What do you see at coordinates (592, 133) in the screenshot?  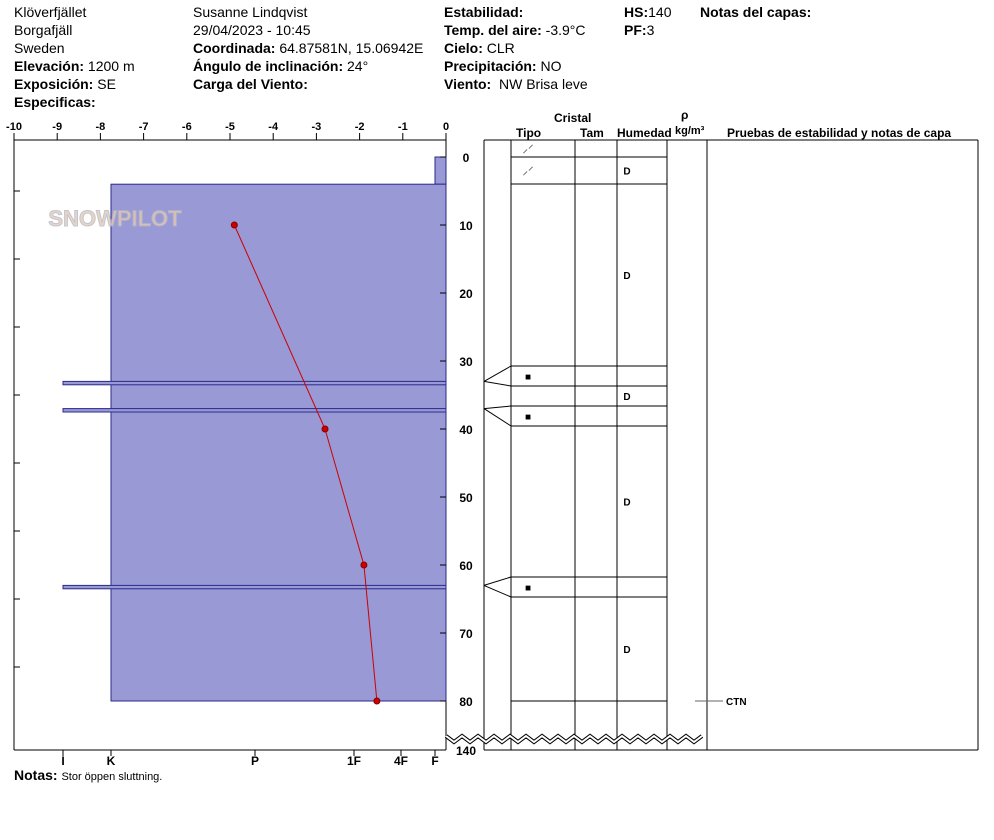 I see `size-header: Tam` at bounding box center [592, 133].